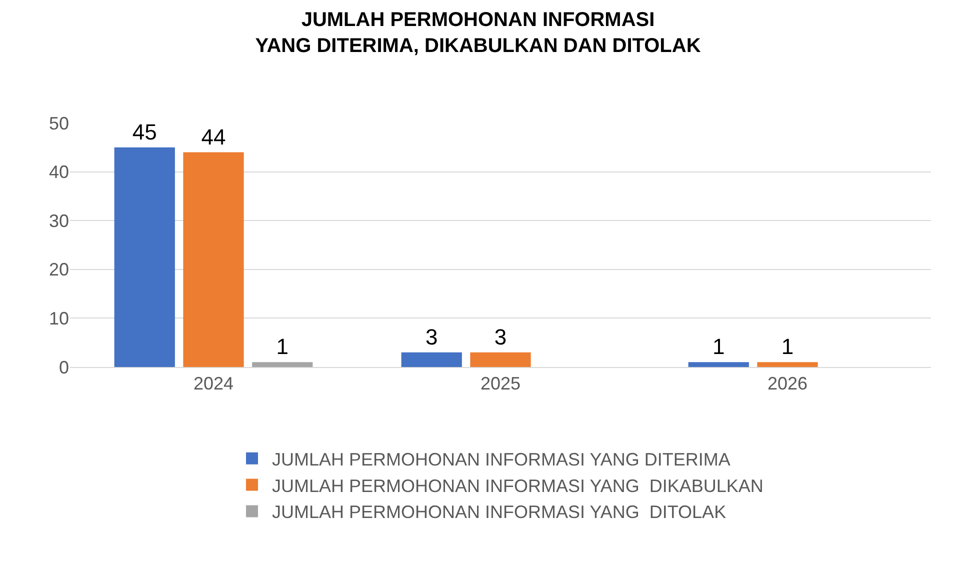 This screenshot has height=576, width=956. What do you see at coordinates (58, 172) in the screenshot?
I see `y-tick-label: 40` at bounding box center [58, 172].